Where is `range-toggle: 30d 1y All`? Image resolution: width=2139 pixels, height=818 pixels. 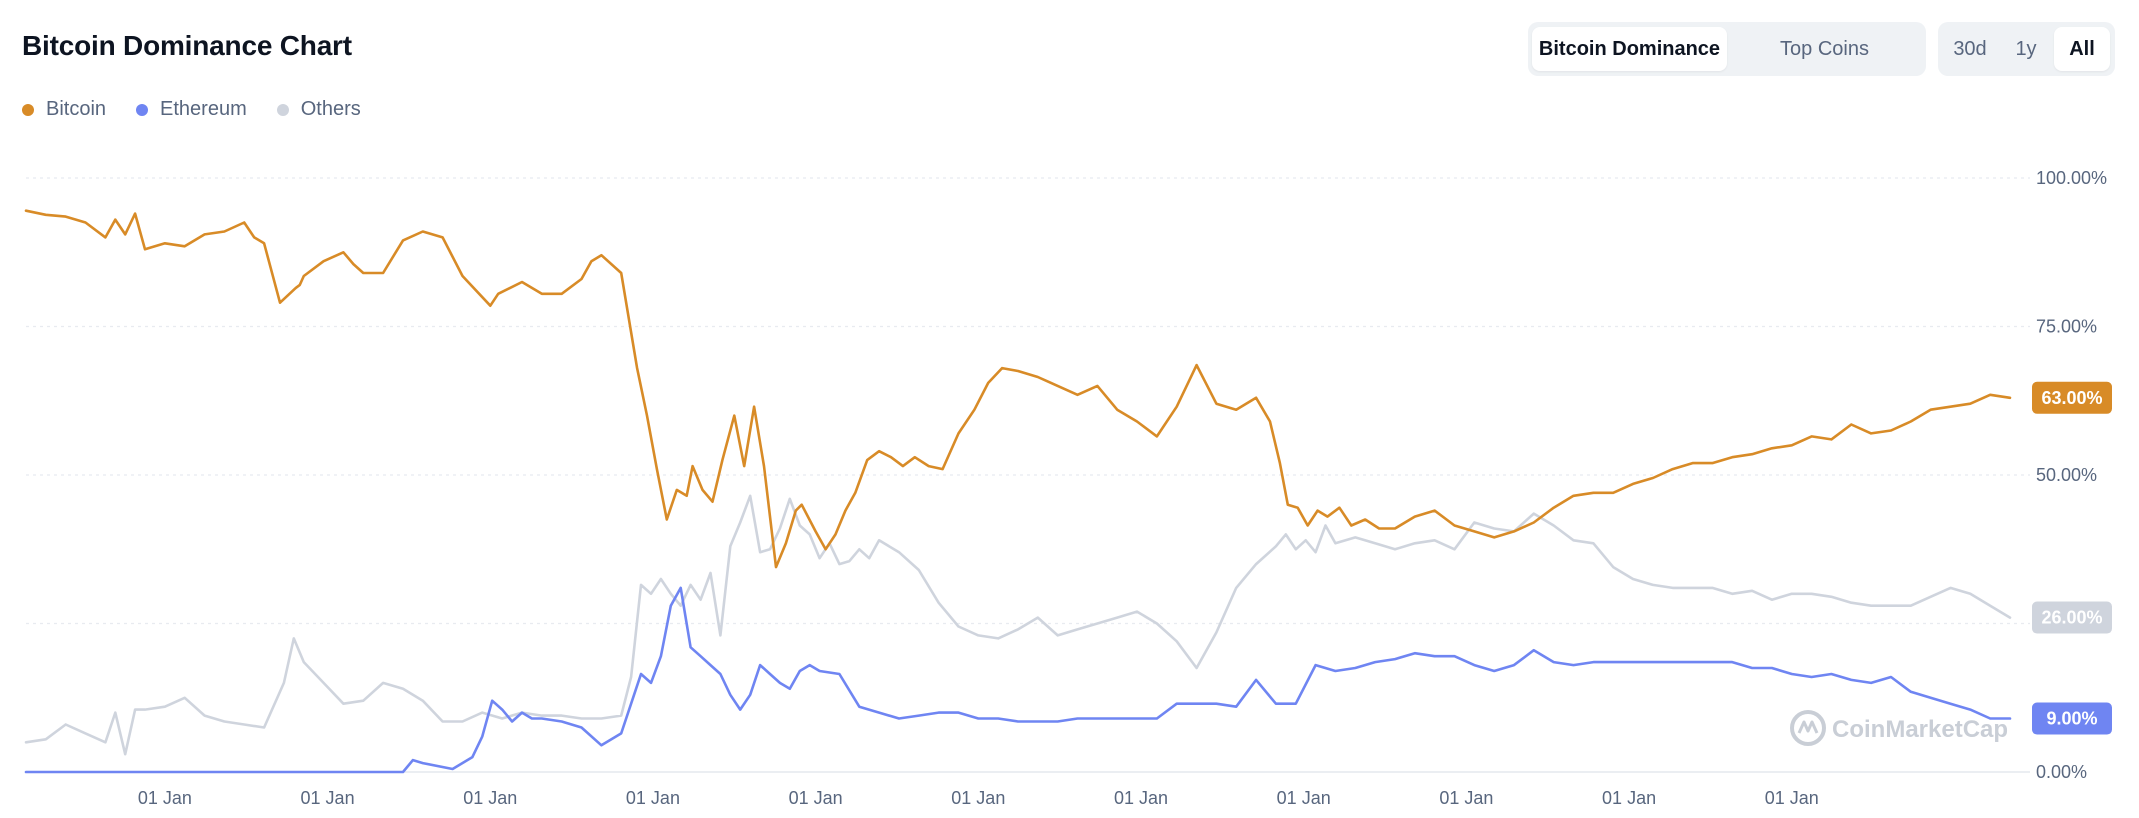
range-toggle: 30d 1y All is located at coordinates (2026, 49).